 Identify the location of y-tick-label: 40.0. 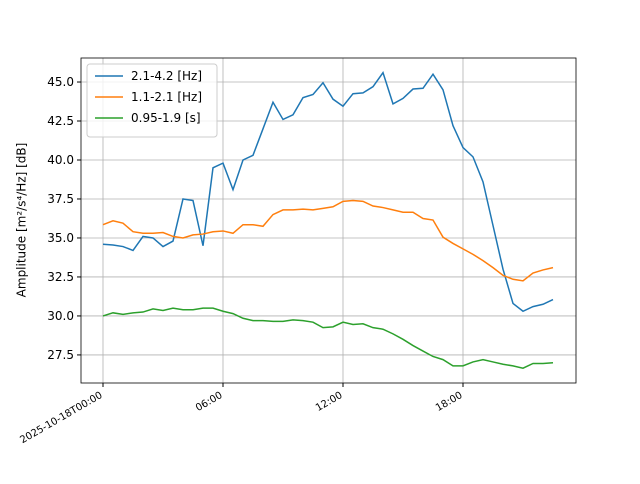
(60, 160).